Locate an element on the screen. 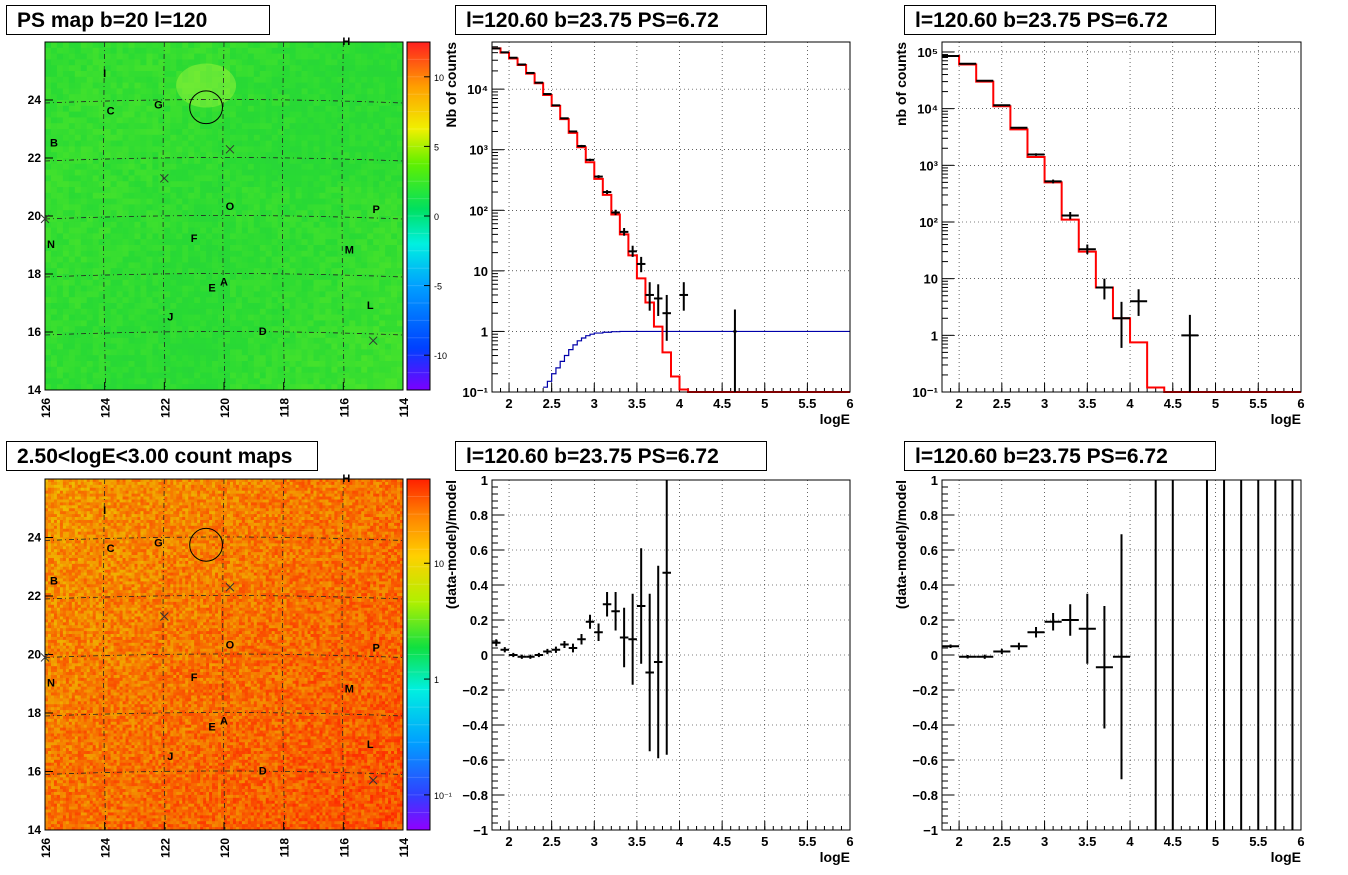 This screenshot has width=1348, height=875. longitude-tick-label: 118 is located at coordinates (285, 408).